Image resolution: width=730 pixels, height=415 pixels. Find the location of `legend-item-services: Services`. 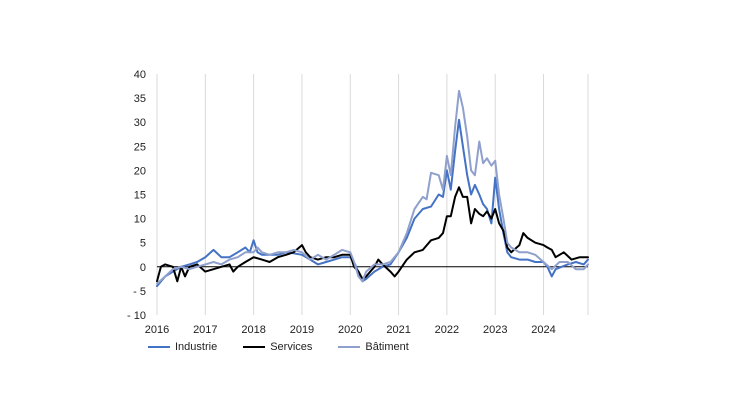

legend-item-services: Services is located at coordinates (277, 347).